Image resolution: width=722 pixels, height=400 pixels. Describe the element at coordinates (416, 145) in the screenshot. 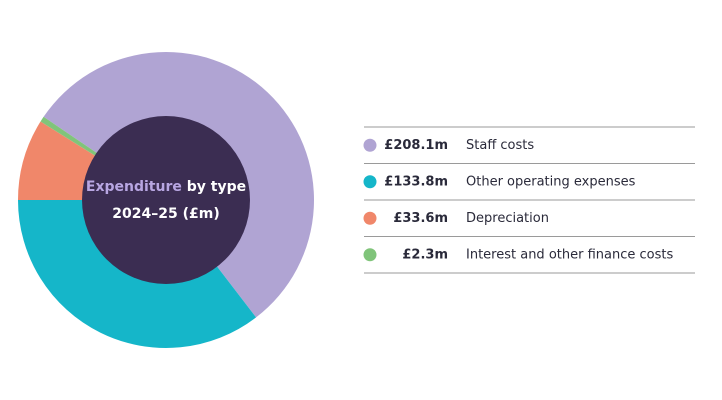

I see `legend-value: £208.1m` at that location.